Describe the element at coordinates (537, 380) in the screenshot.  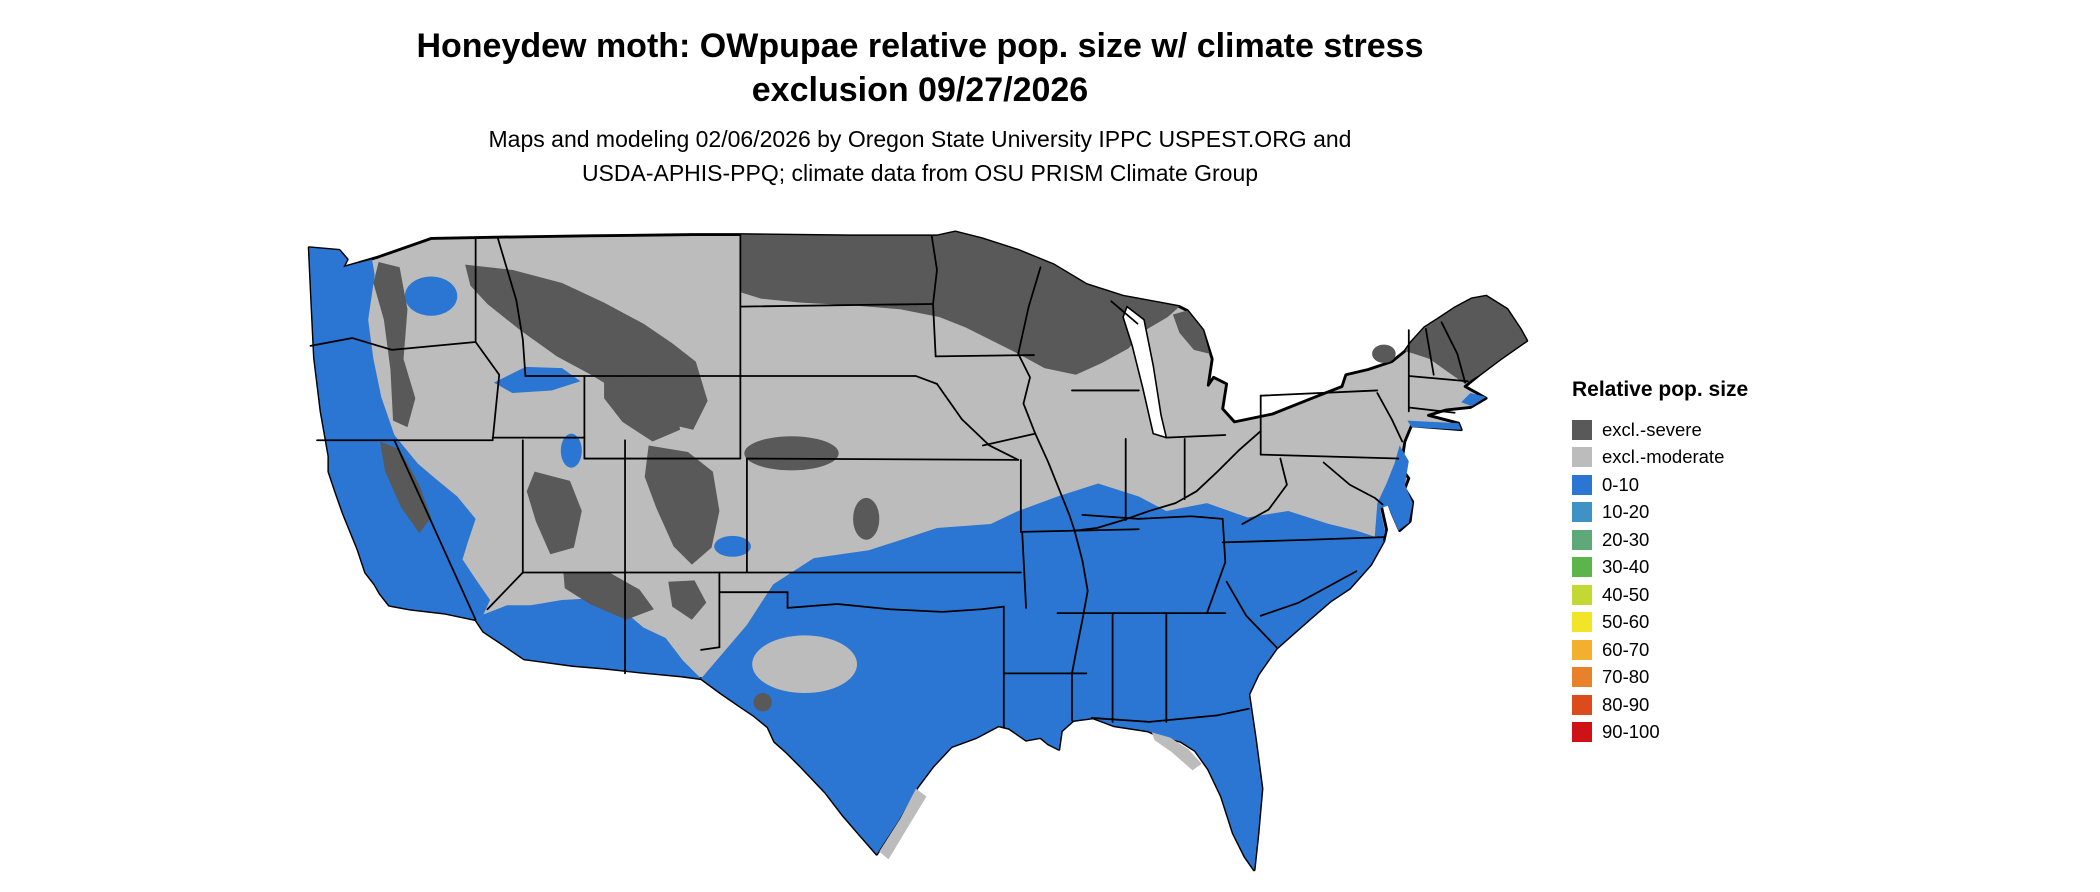
I see `snake-river-plain-region` at that location.